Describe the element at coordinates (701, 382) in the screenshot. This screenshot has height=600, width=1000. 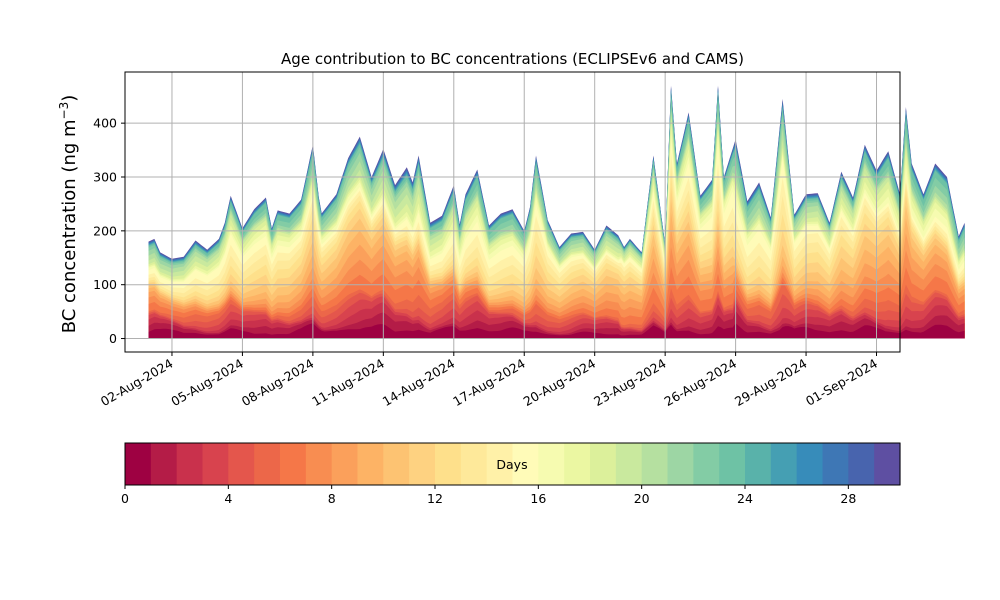
I see `x-tick-label: 26-Aug-2024` at that location.